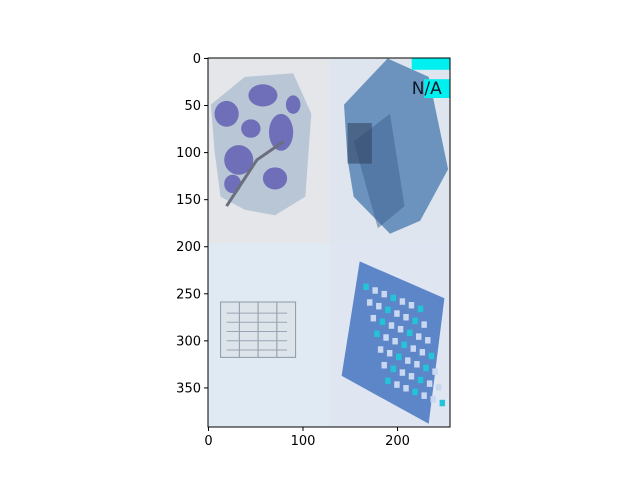 The width and height of the screenshot is (640, 480). What do you see at coordinates (188, 294) in the screenshot?
I see `y-tick-label: 250` at bounding box center [188, 294].